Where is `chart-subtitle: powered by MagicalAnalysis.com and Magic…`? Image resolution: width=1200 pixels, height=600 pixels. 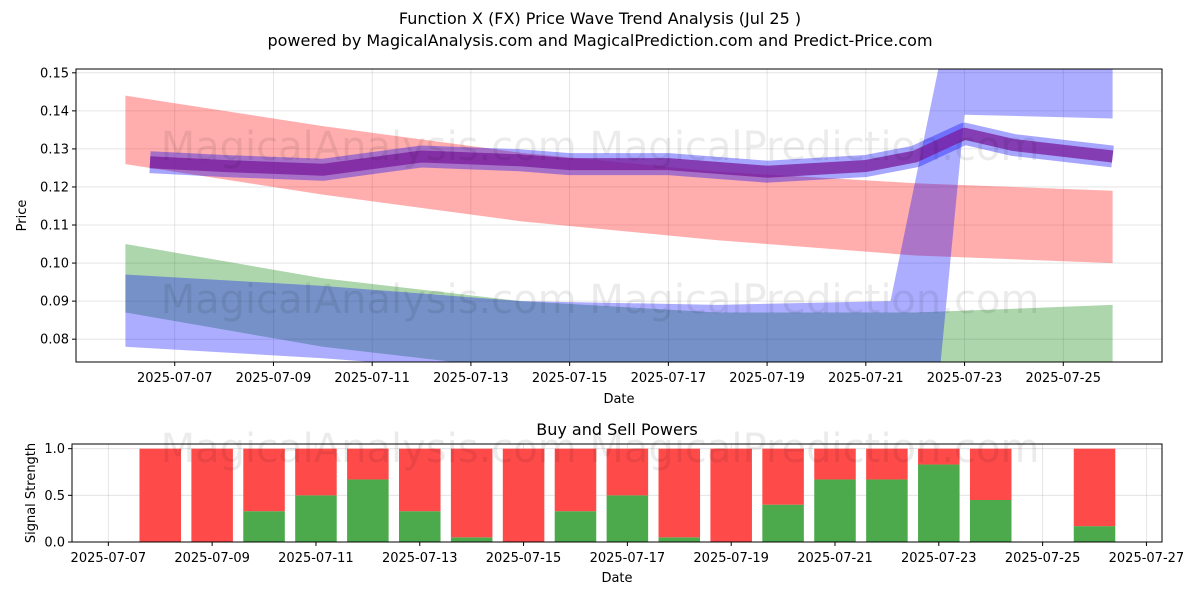 chart-subtitle: powered by MagicalAnalysis.com and Magic… is located at coordinates (600, 40).